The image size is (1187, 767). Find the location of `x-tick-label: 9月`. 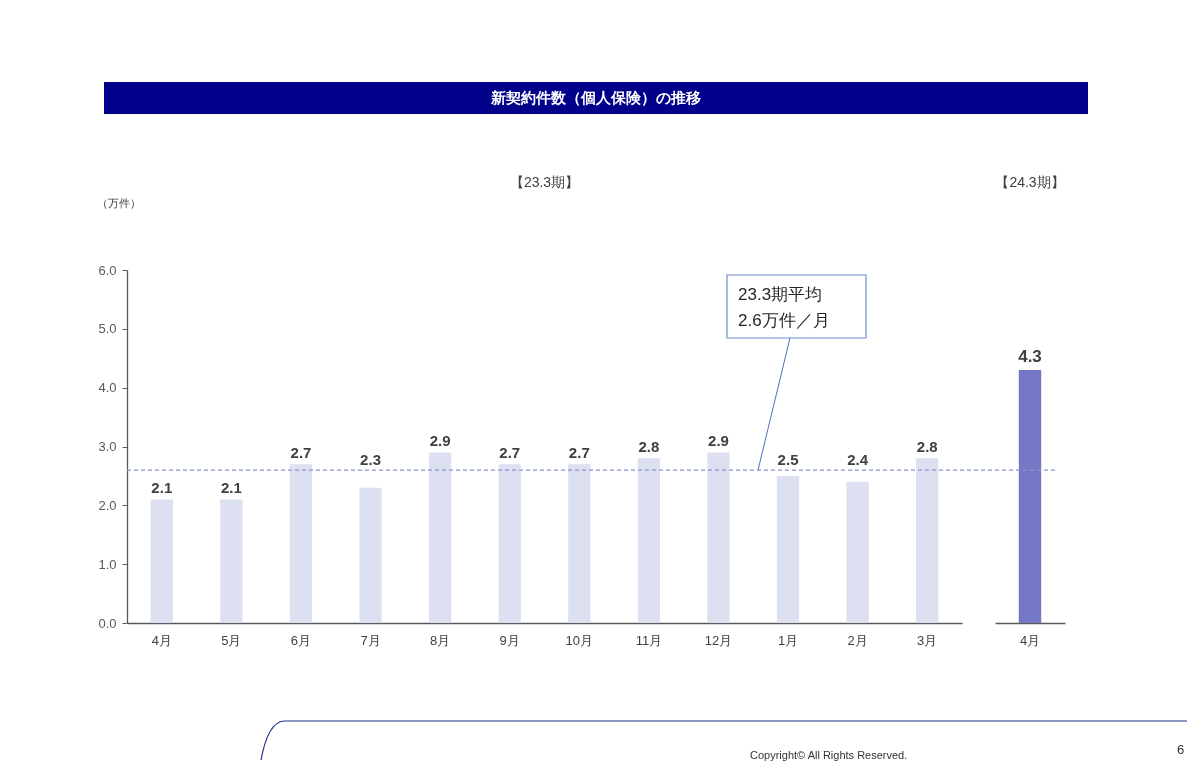

x-tick-label: 9月 is located at coordinates (509, 640).